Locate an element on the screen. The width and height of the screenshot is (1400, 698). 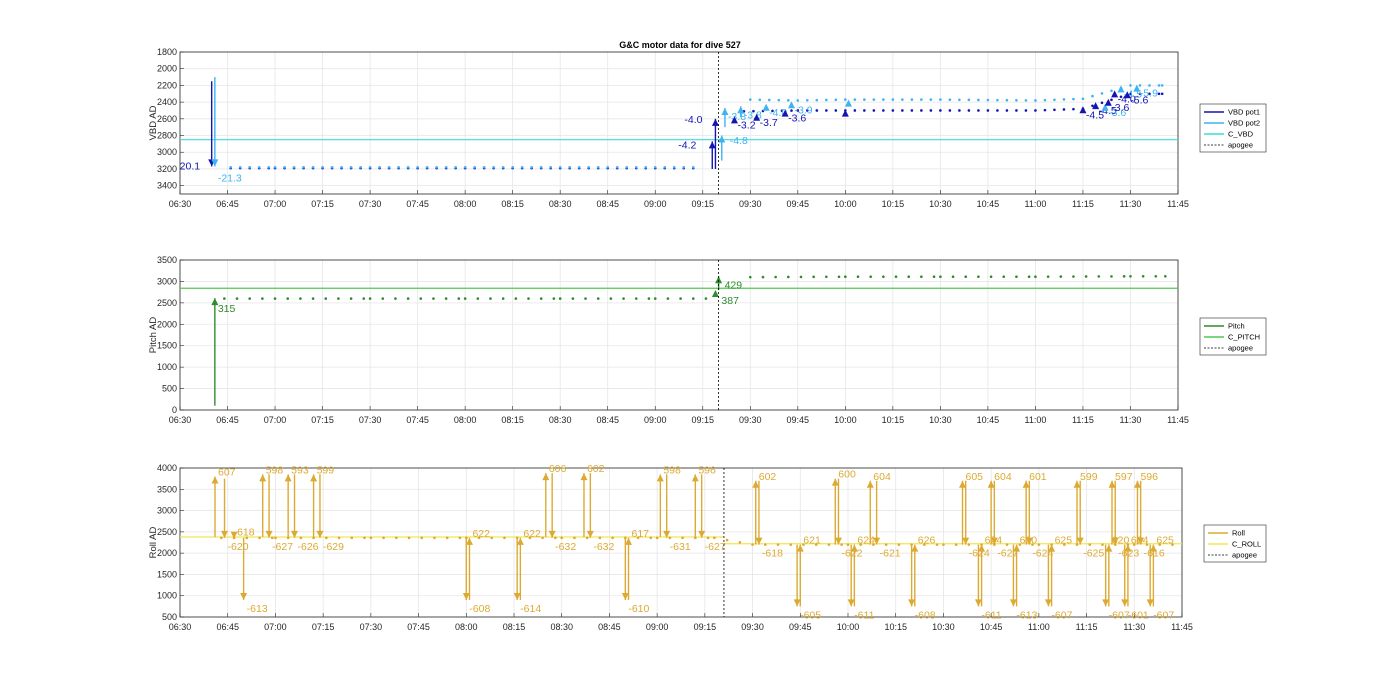
move-label: -21.3 is located at coordinates (230, 178).